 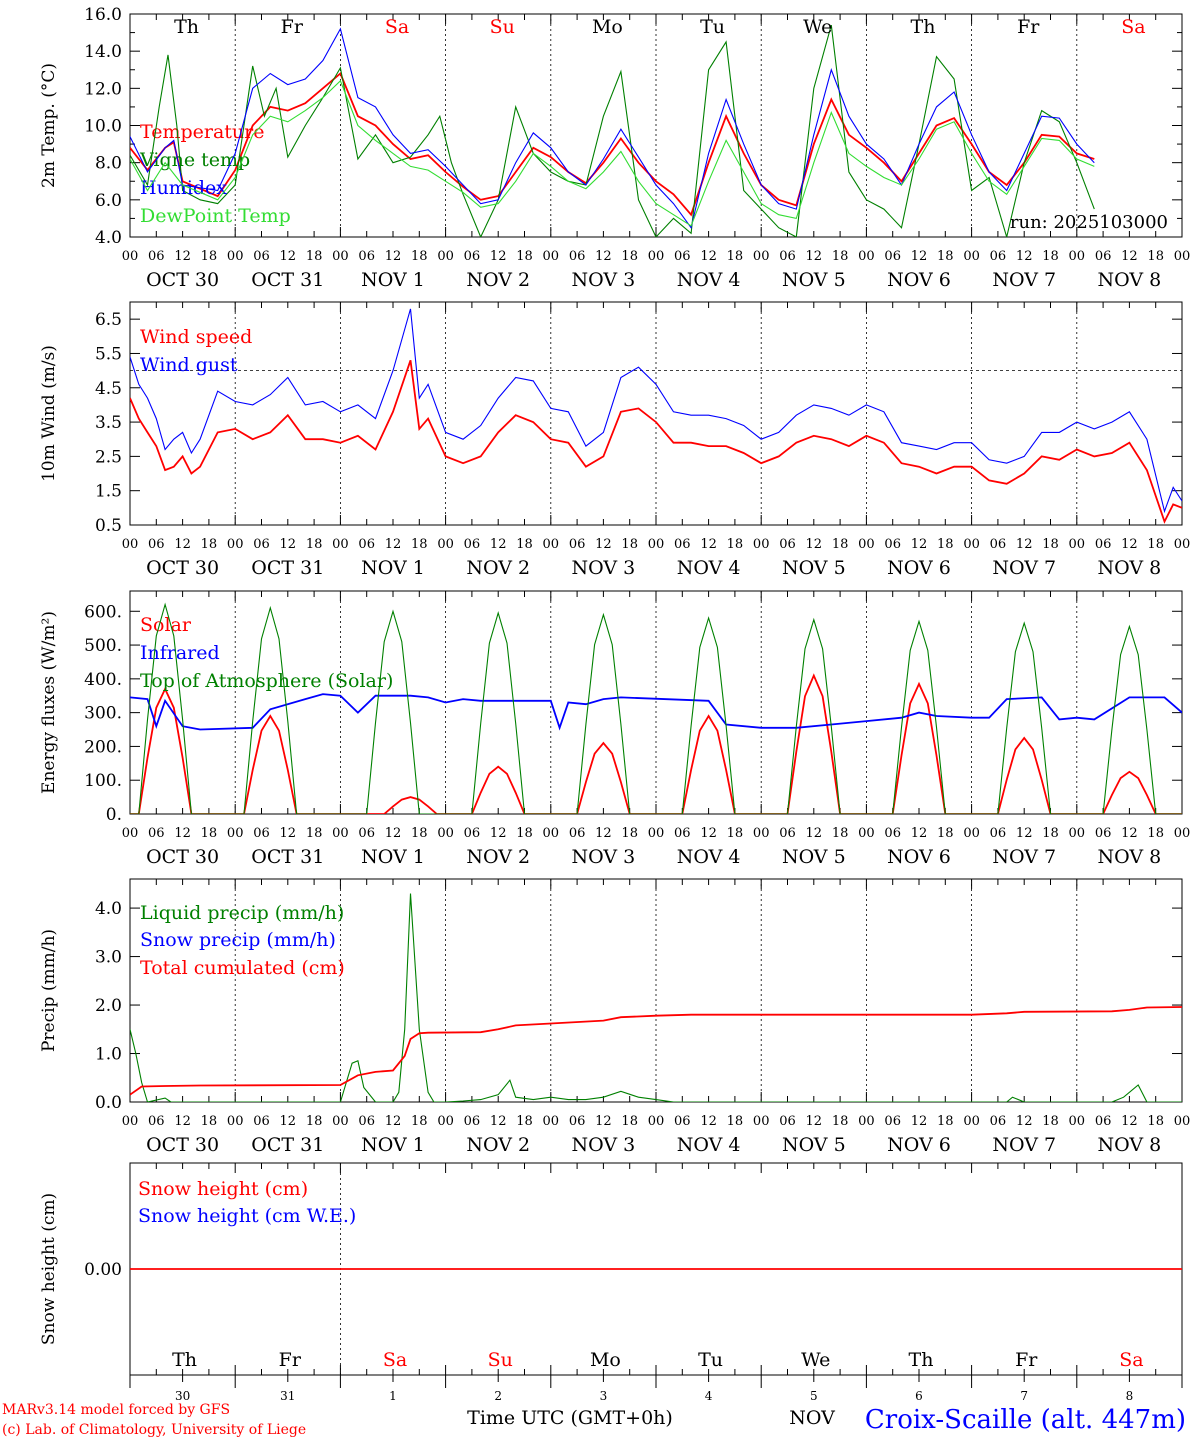 I want to click on day-number-label: 5, so click(x=814, y=1396).